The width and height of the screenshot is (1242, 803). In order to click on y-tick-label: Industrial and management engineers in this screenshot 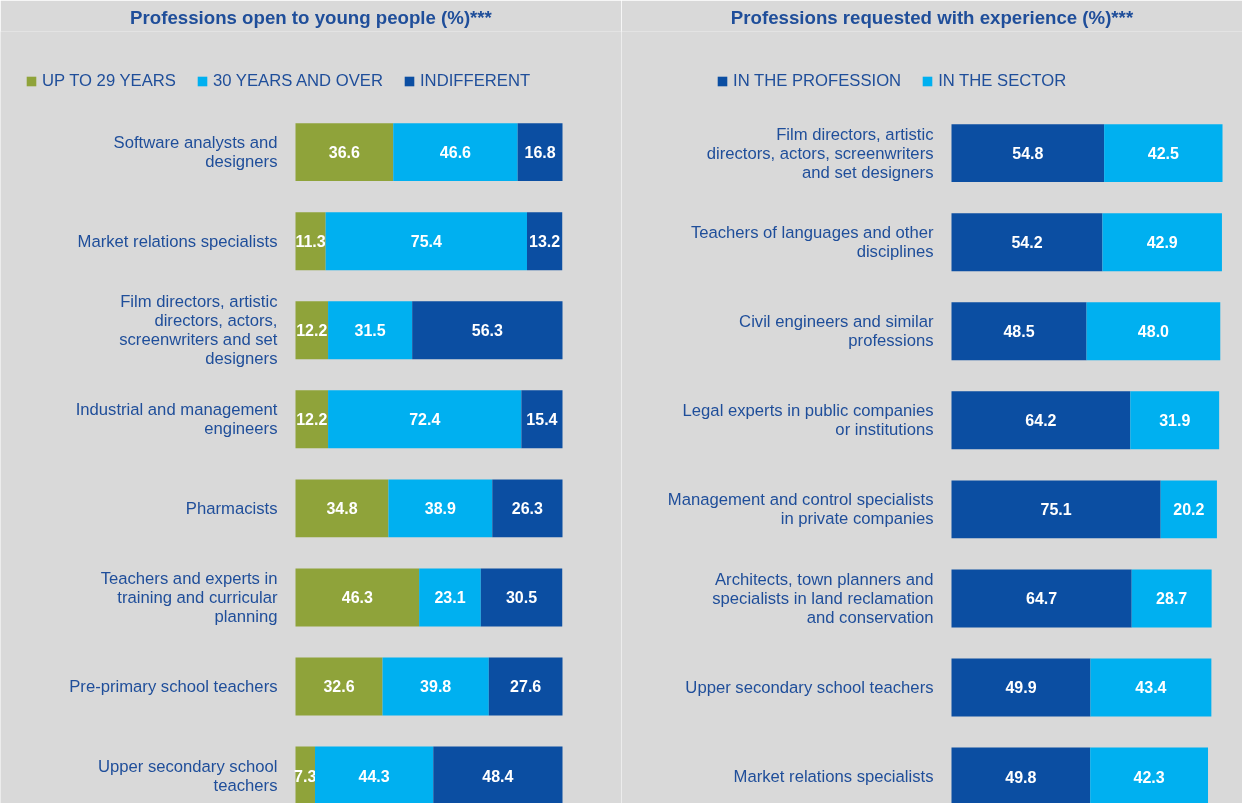, I will do `click(176, 419)`.